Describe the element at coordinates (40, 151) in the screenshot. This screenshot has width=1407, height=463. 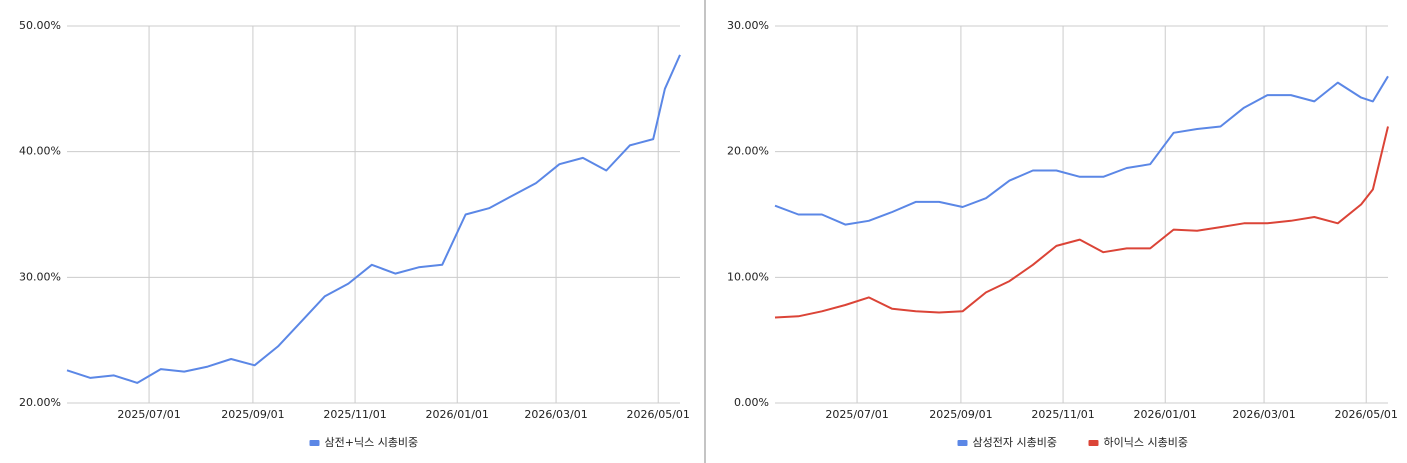
I see `y-tick-label: 40.00%` at that location.